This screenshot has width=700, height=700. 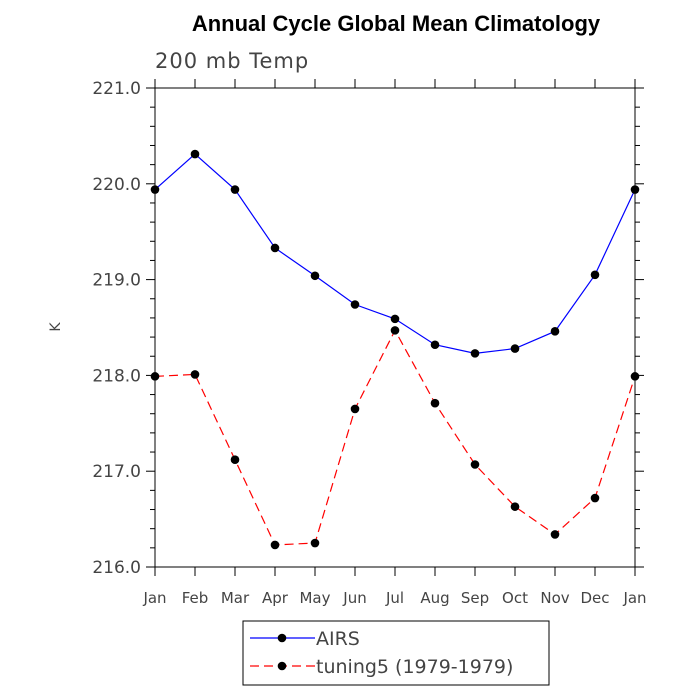 I want to click on x-tick-label: Sep, so click(x=475, y=598).